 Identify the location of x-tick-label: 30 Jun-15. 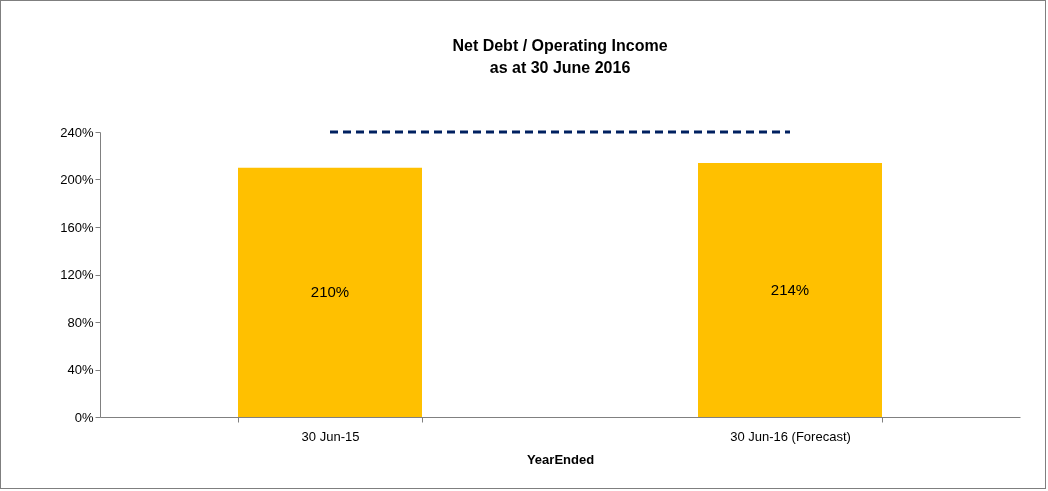
(330, 436).